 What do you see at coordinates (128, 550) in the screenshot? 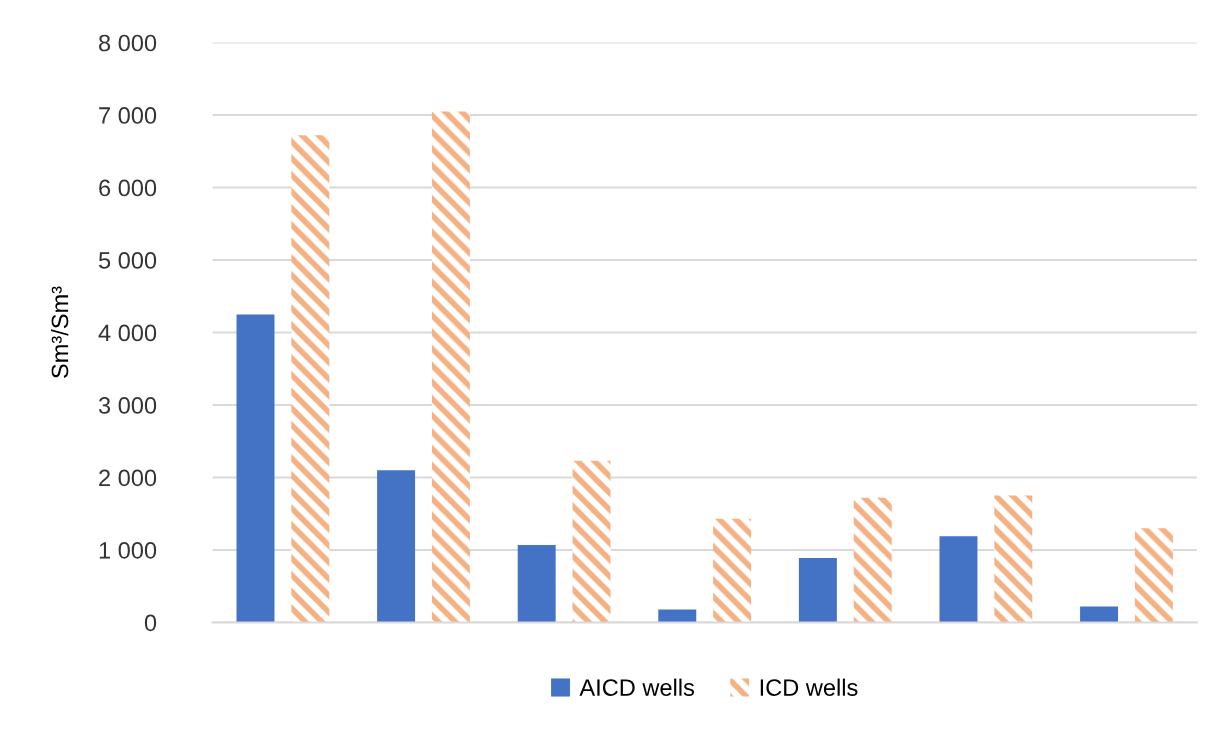
I see `y-tick-label: 1 000` at bounding box center [128, 550].